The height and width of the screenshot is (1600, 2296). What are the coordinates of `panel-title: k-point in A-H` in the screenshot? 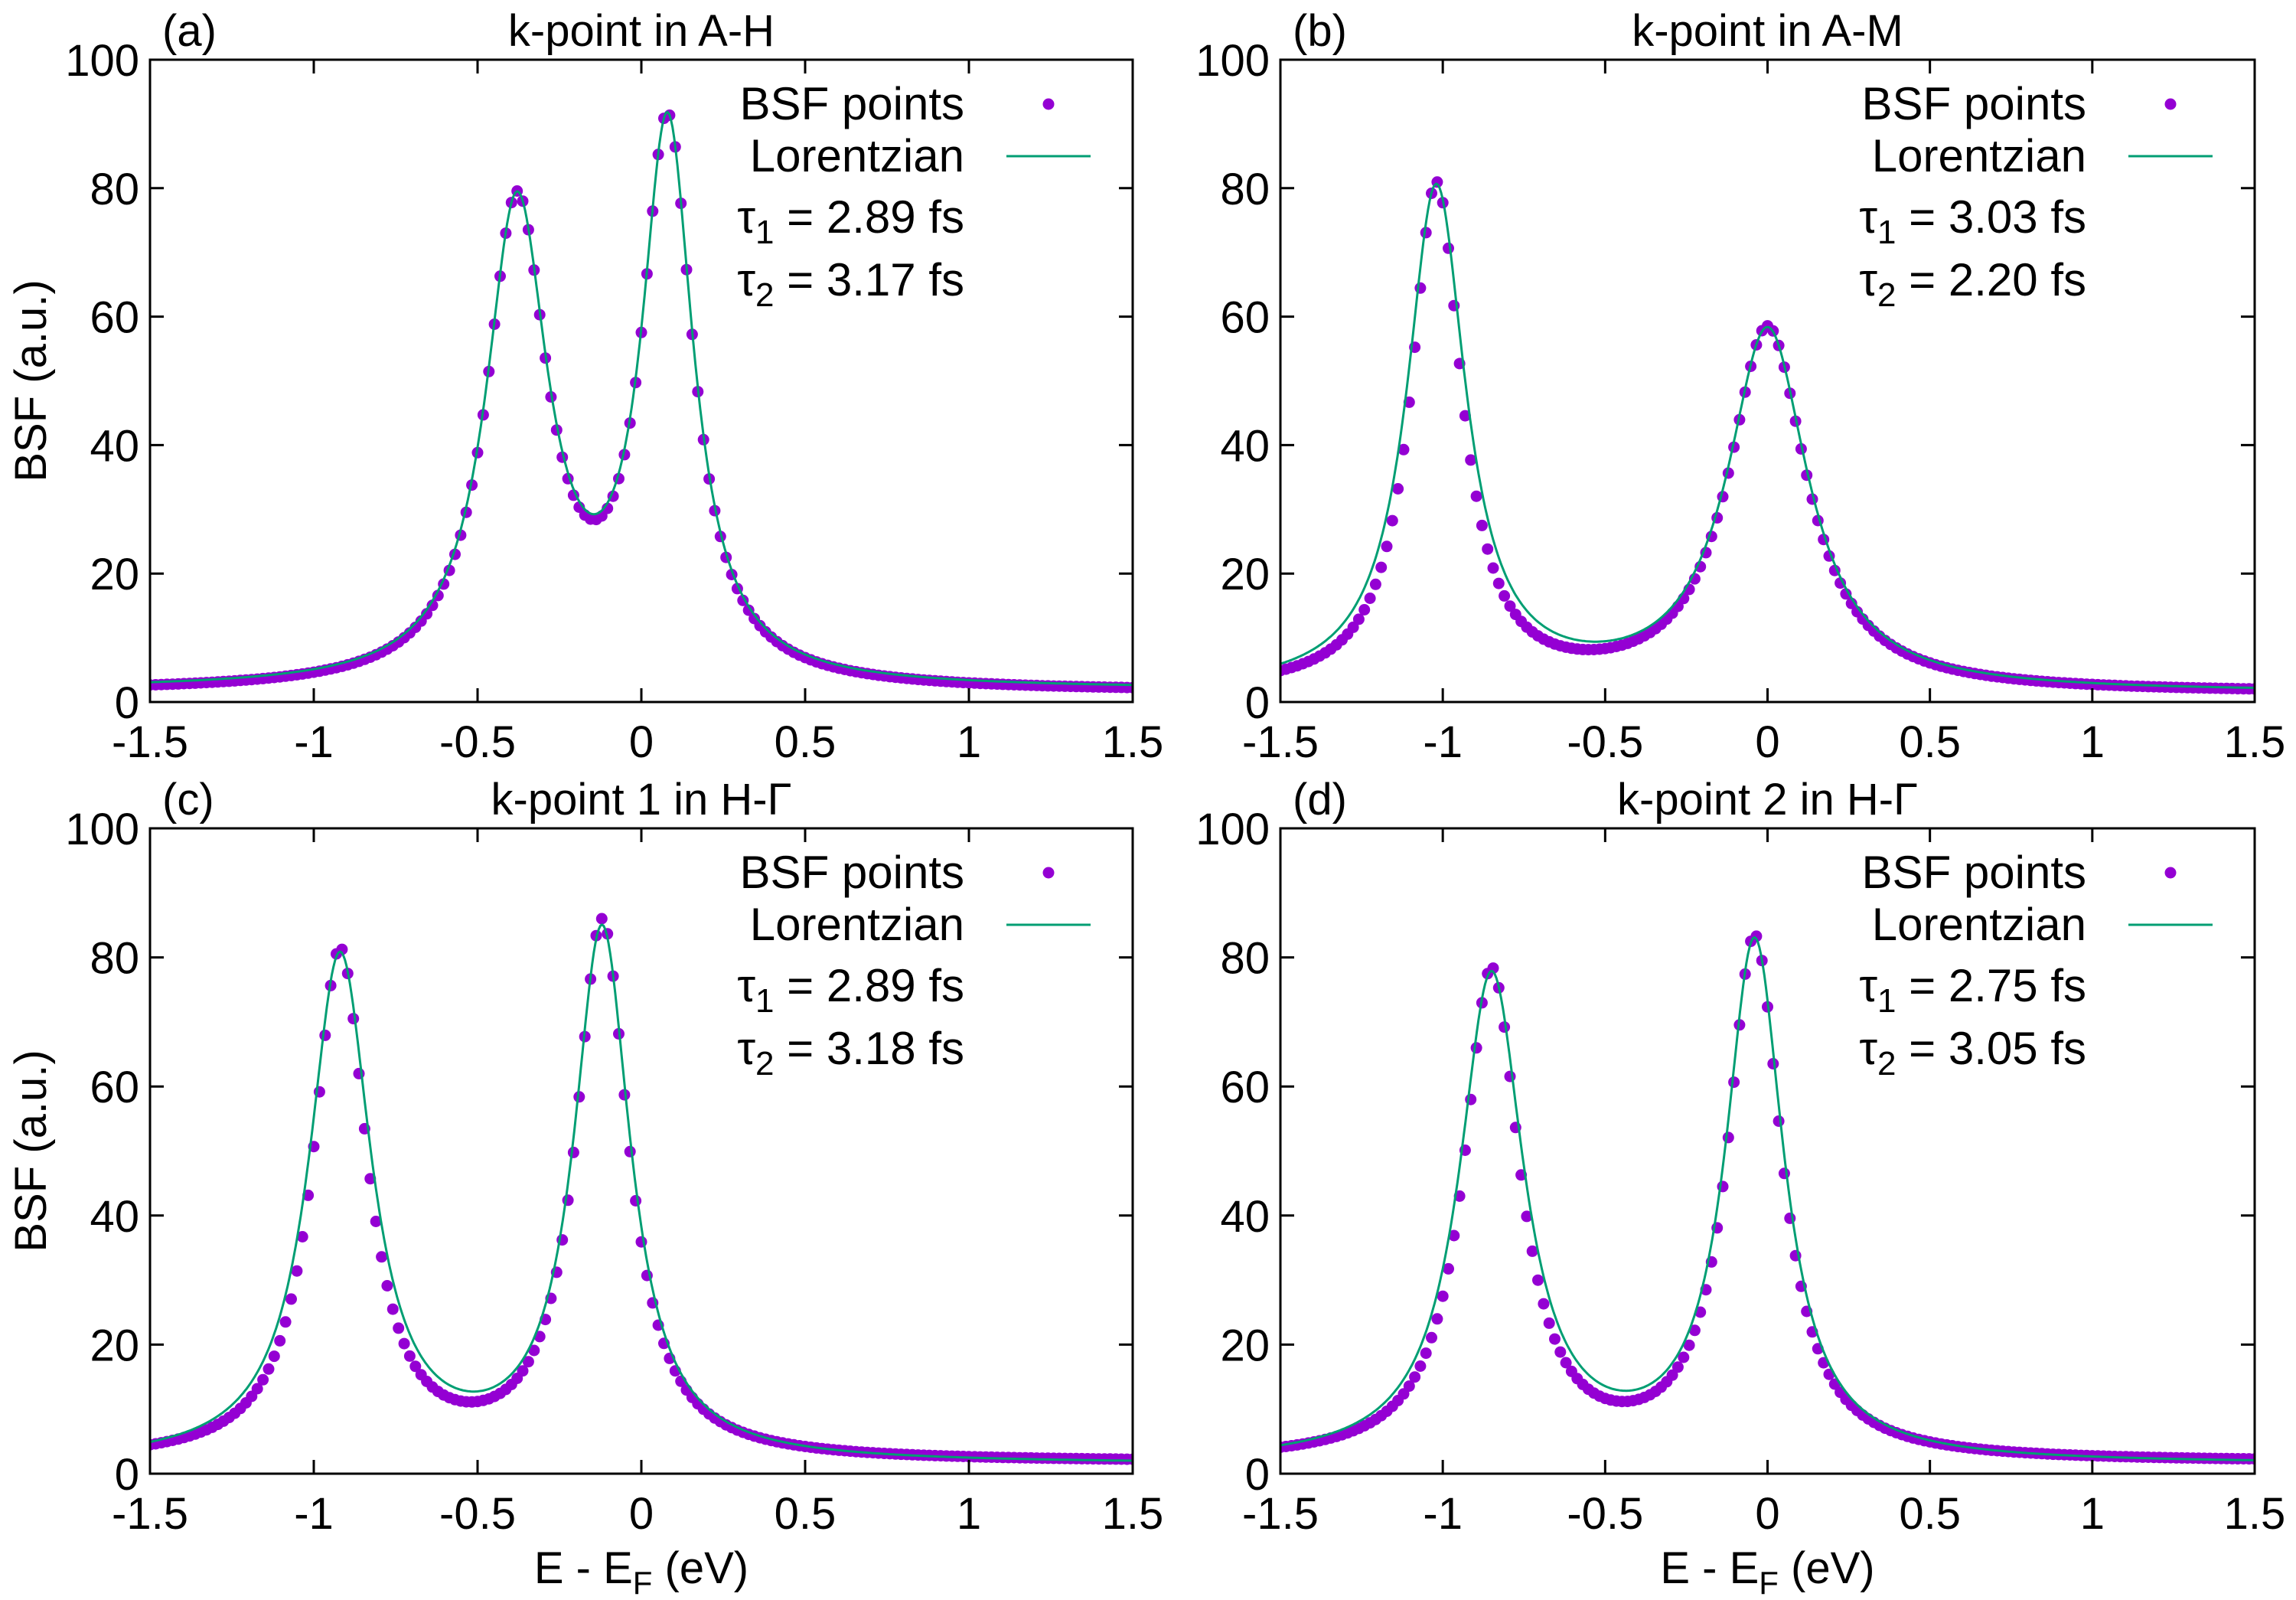 It's located at (641, 31).